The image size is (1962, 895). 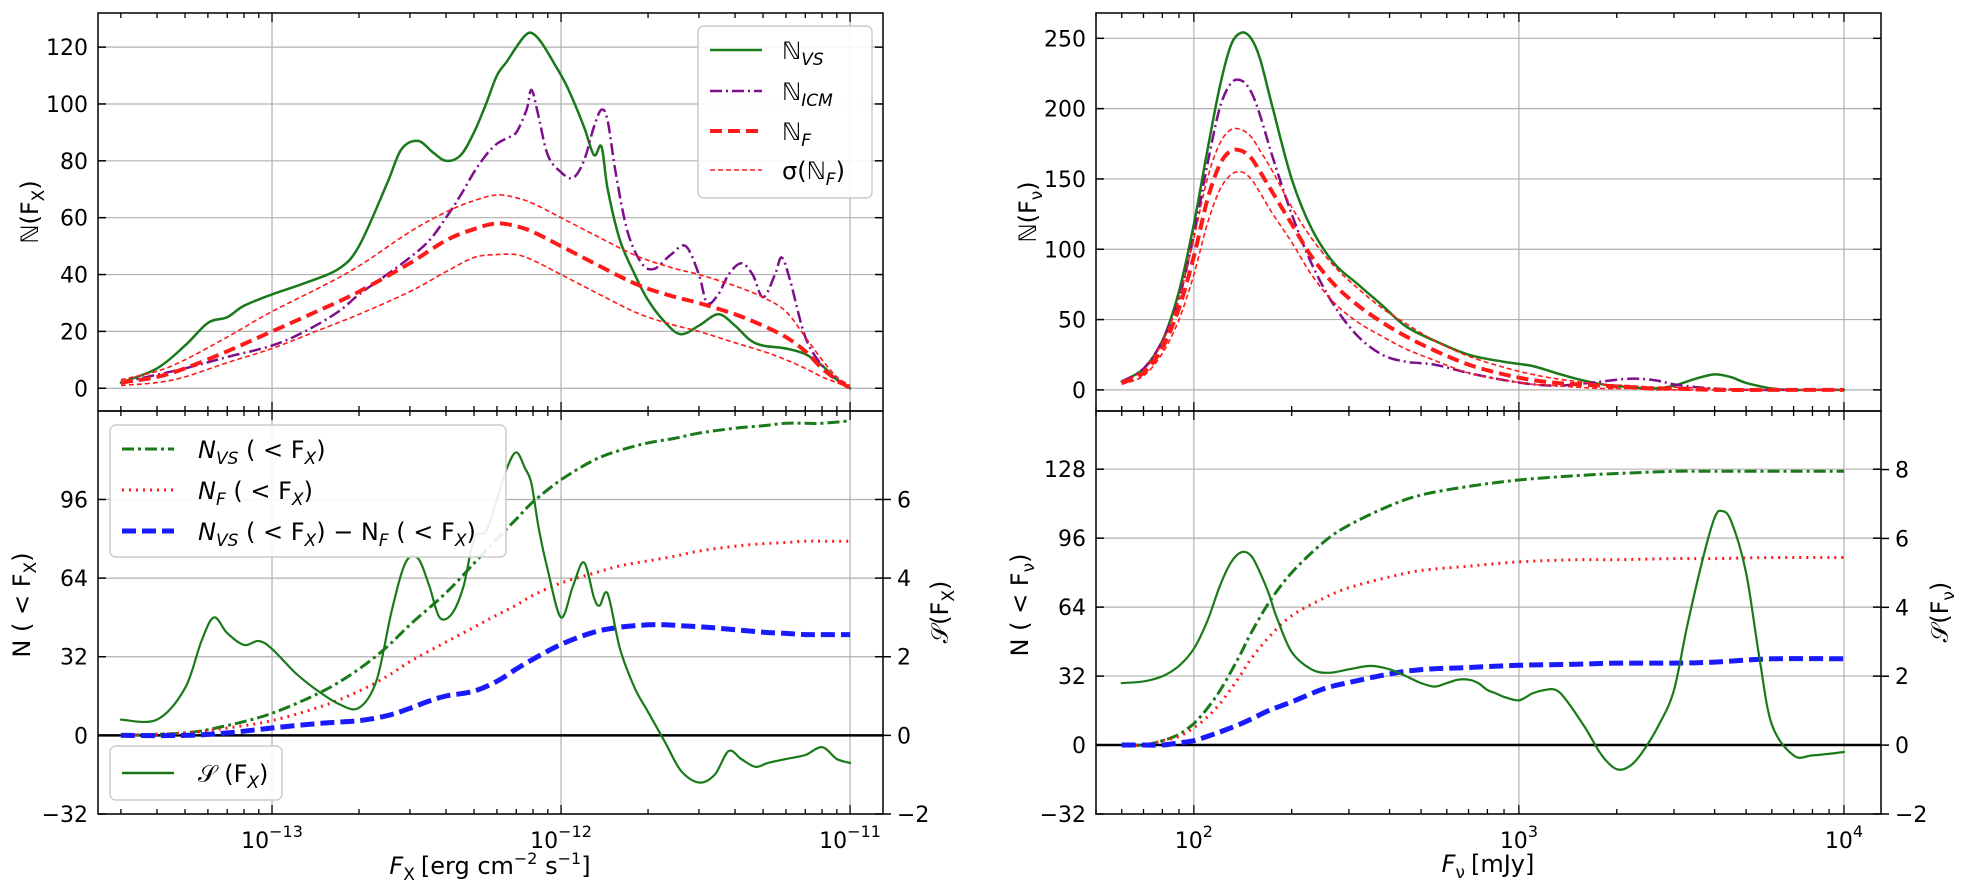 I want to click on y2-tick-label-br-1: 0, so click(x=1902, y=746).